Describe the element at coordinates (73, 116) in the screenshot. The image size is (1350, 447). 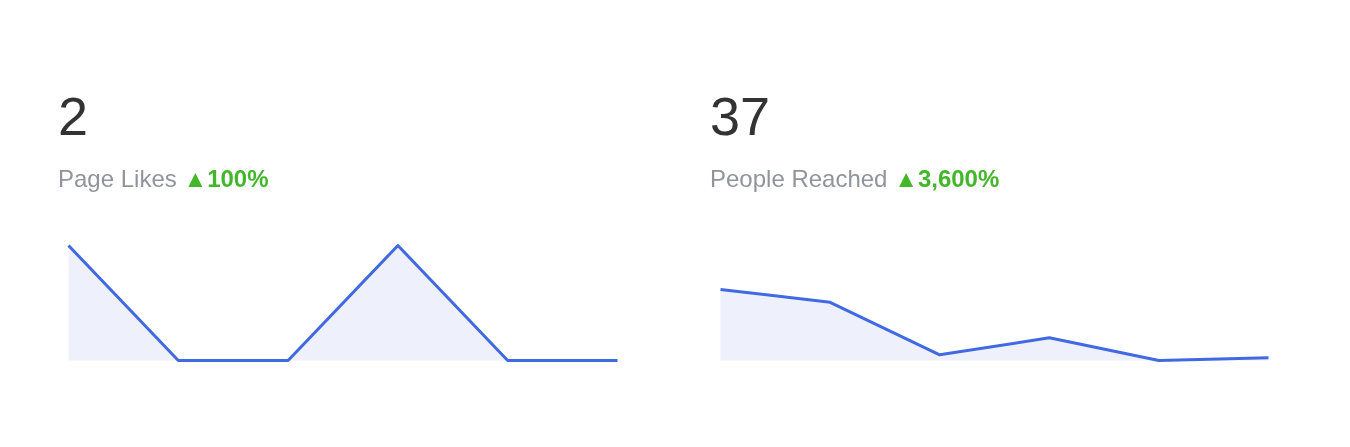
I see `chart-title: 2` at that location.